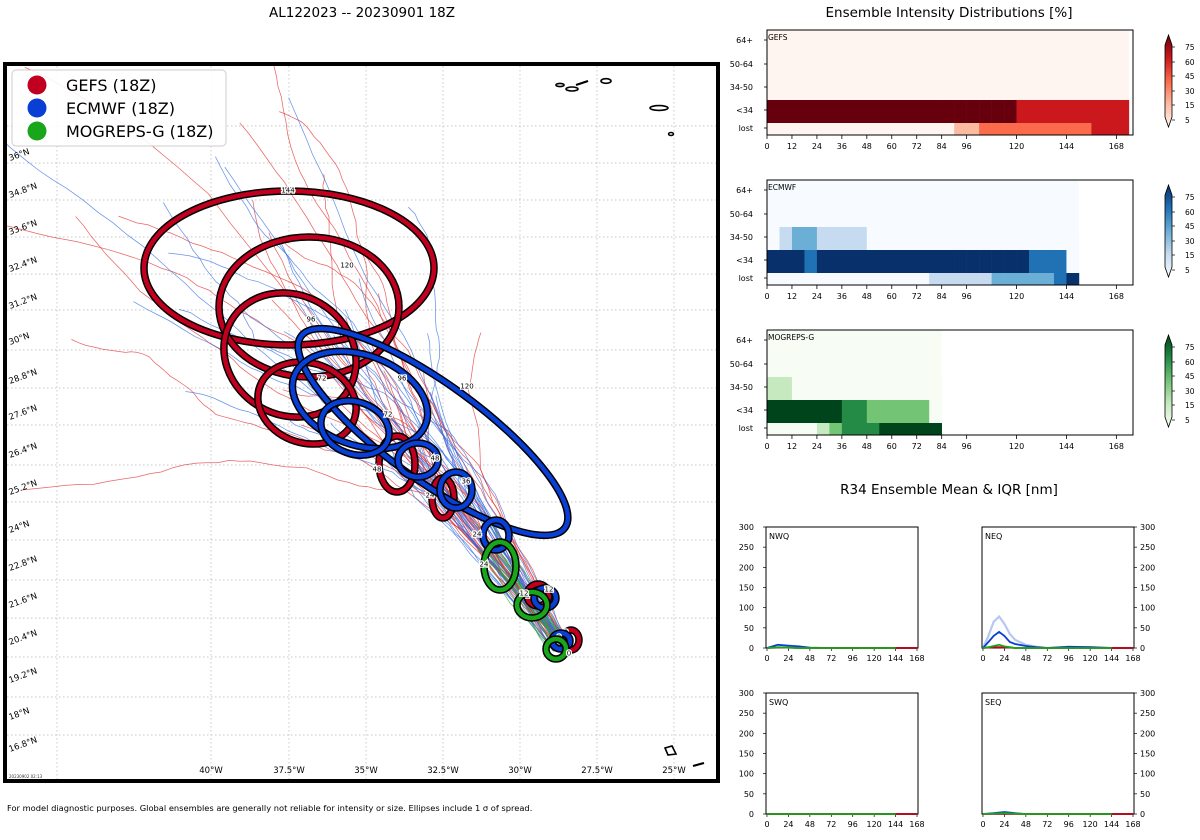 The width and height of the screenshot is (1200, 840). What do you see at coordinates (892, 446) in the screenshot?
I see `x-tick-label: 60` at bounding box center [892, 446].